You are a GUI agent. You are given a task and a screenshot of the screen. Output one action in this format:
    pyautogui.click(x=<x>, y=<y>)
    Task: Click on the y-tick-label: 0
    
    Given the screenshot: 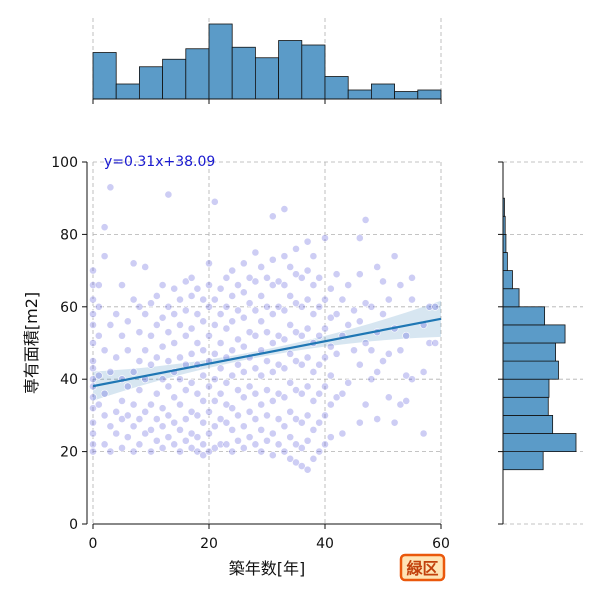 What is the action you would take?
    pyautogui.click(x=73, y=525)
    